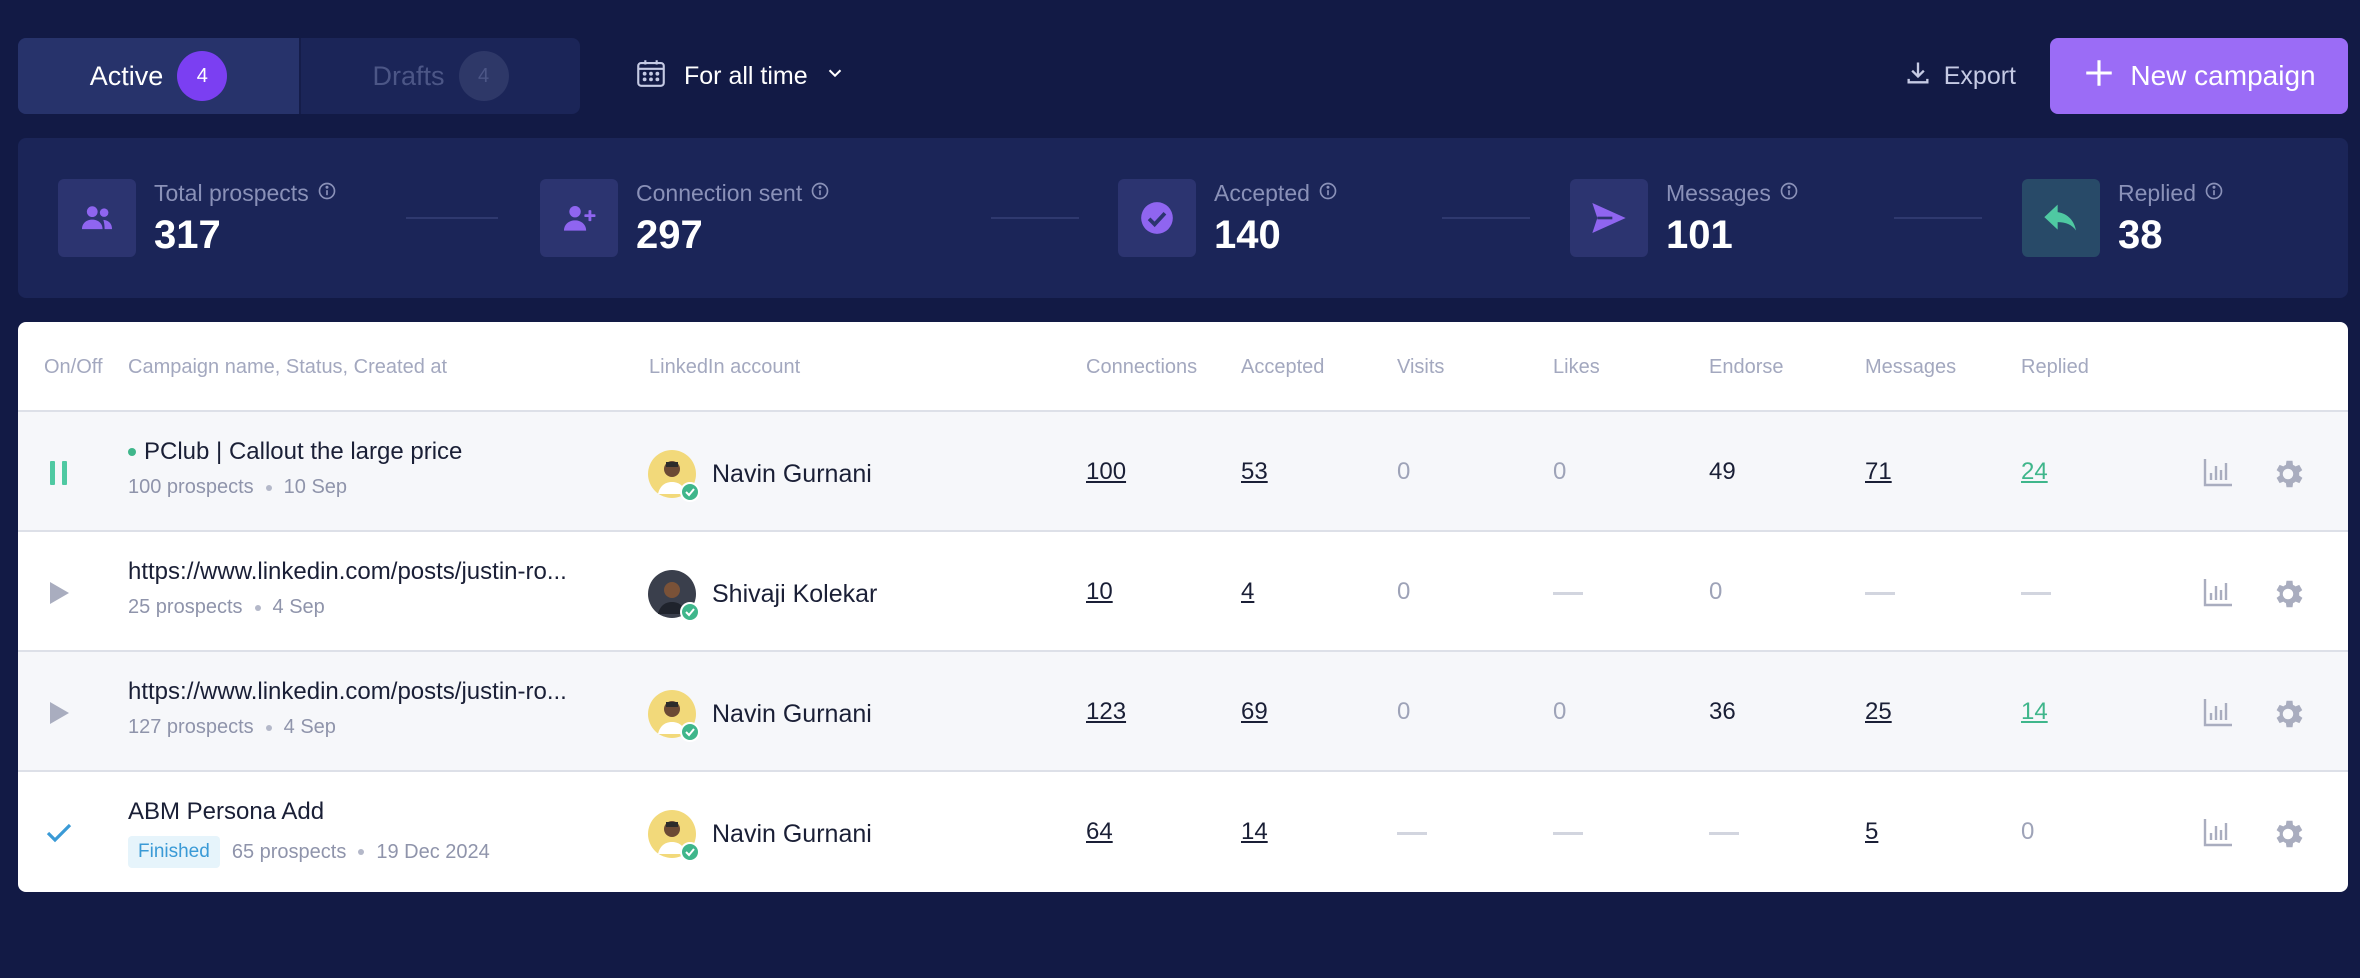 This screenshot has width=2360, height=978. What do you see at coordinates (59, 473) in the screenshot?
I see `pause-button` at bounding box center [59, 473].